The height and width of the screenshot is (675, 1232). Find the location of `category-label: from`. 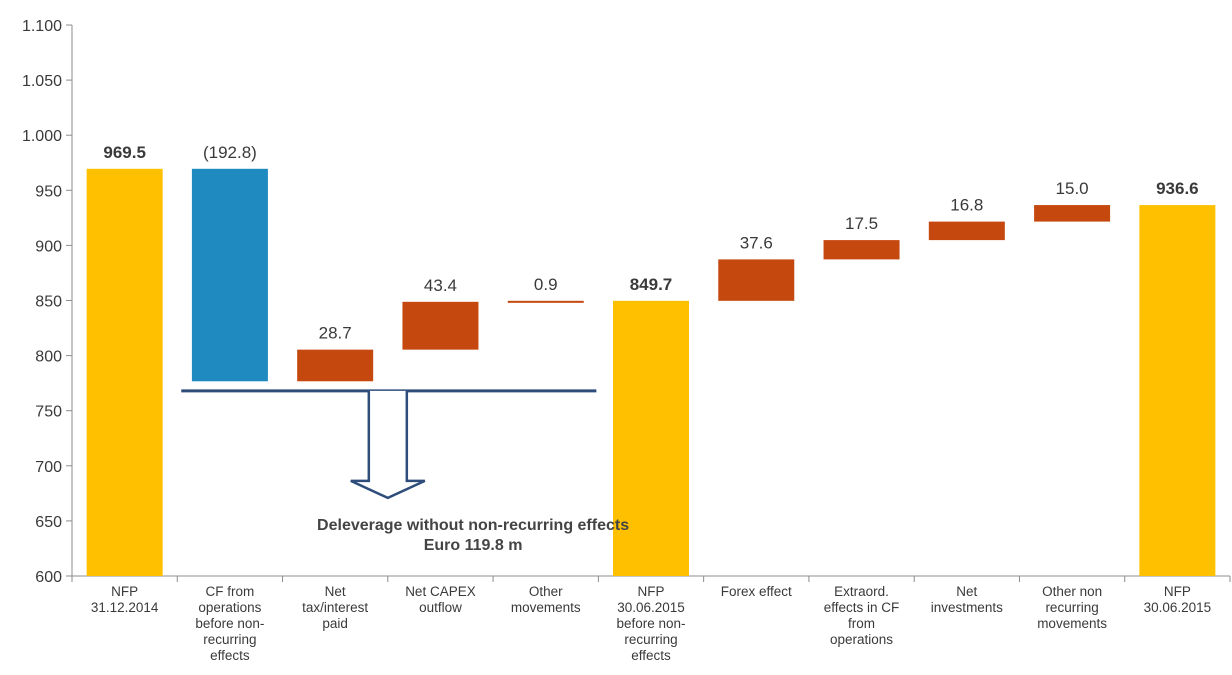

category-label: from is located at coordinates (861, 623).